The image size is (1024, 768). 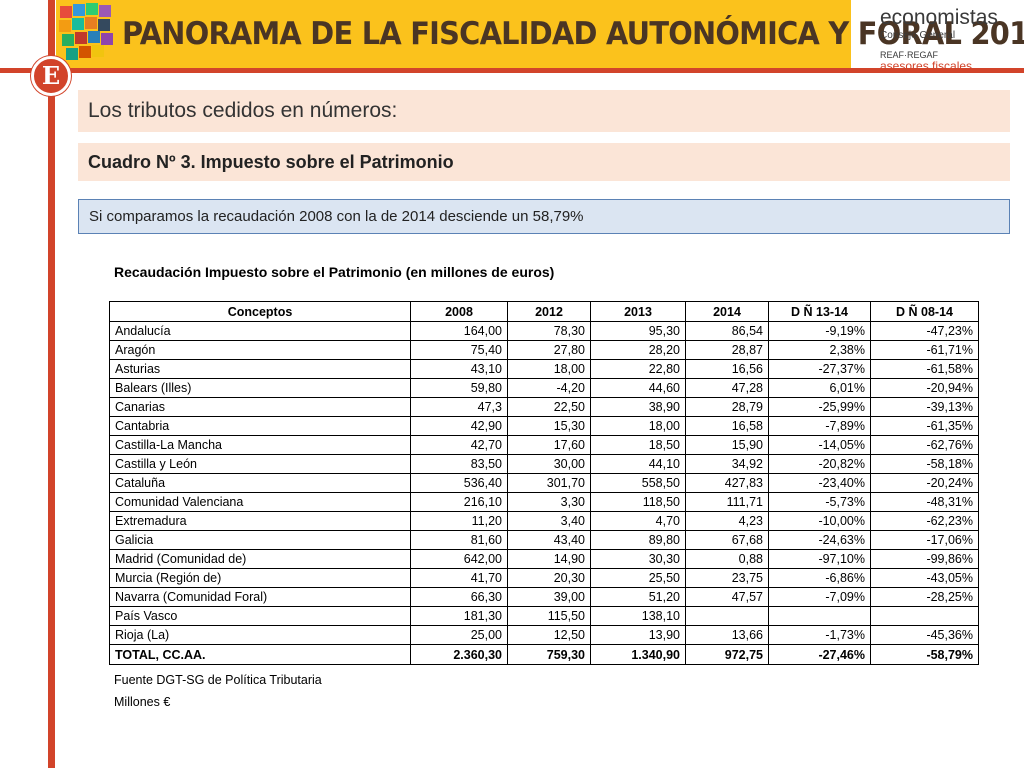 I want to click on table-cell: -39,13%, so click(x=924, y=407).